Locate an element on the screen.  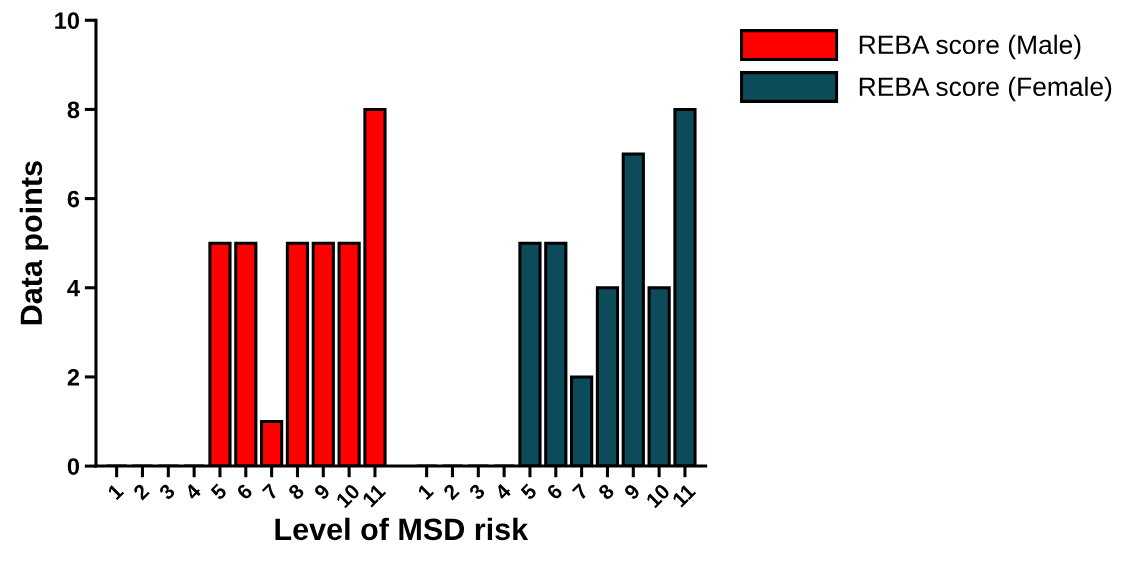
legend-label: REBA score (Male) is located at coordinates (970, 47).